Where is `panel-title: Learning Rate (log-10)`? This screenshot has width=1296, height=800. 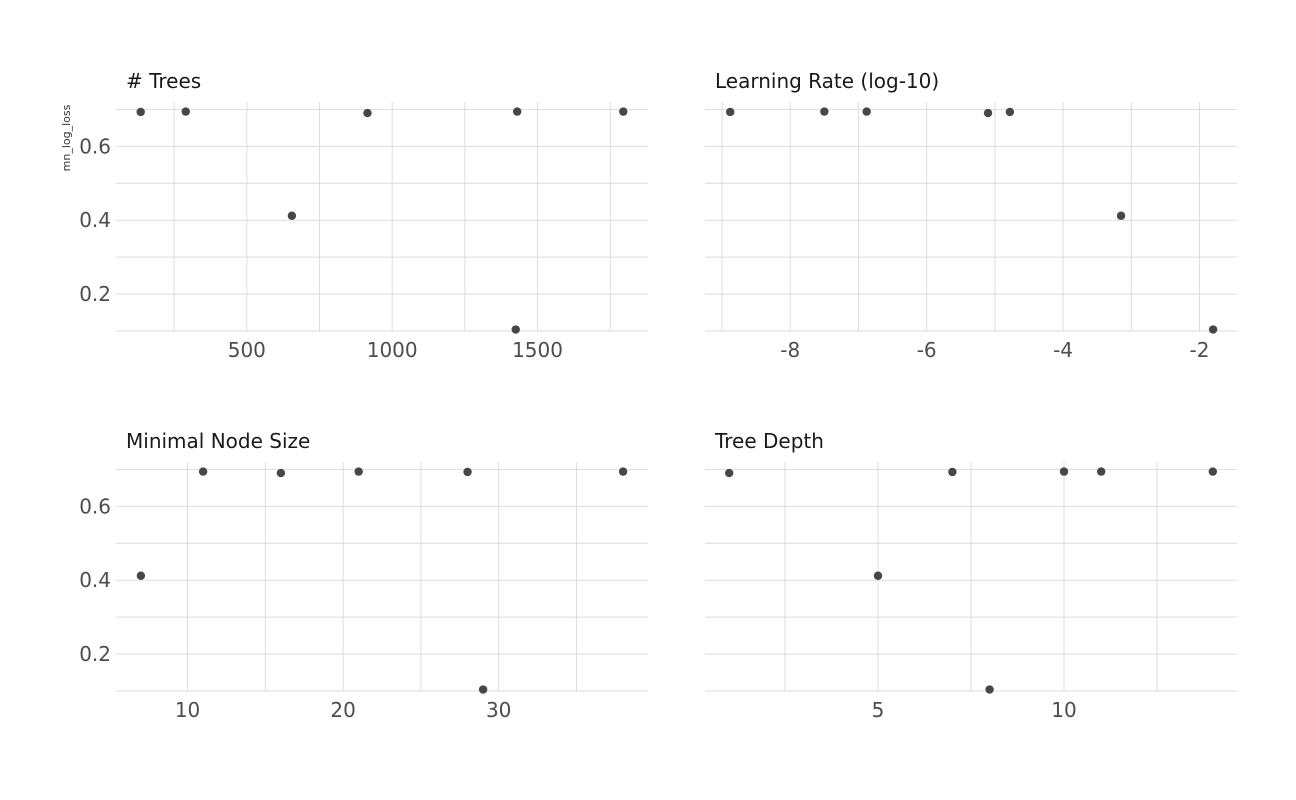
panel-title: Learning Rate (log-10) is located at coordinates (827, 81).